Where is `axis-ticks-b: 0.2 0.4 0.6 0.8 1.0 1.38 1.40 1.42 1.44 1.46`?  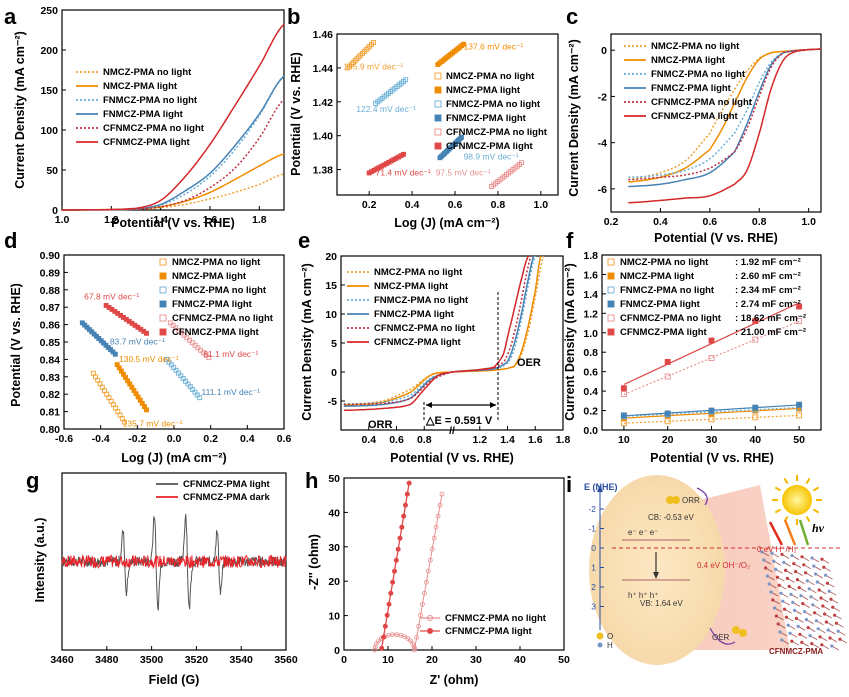 axis-ticks-b: 0.2 0.4 0.6 0.8 1.0 1.38 1.40 1.42 1.44 1.46 is located at coordinates (431, 120).